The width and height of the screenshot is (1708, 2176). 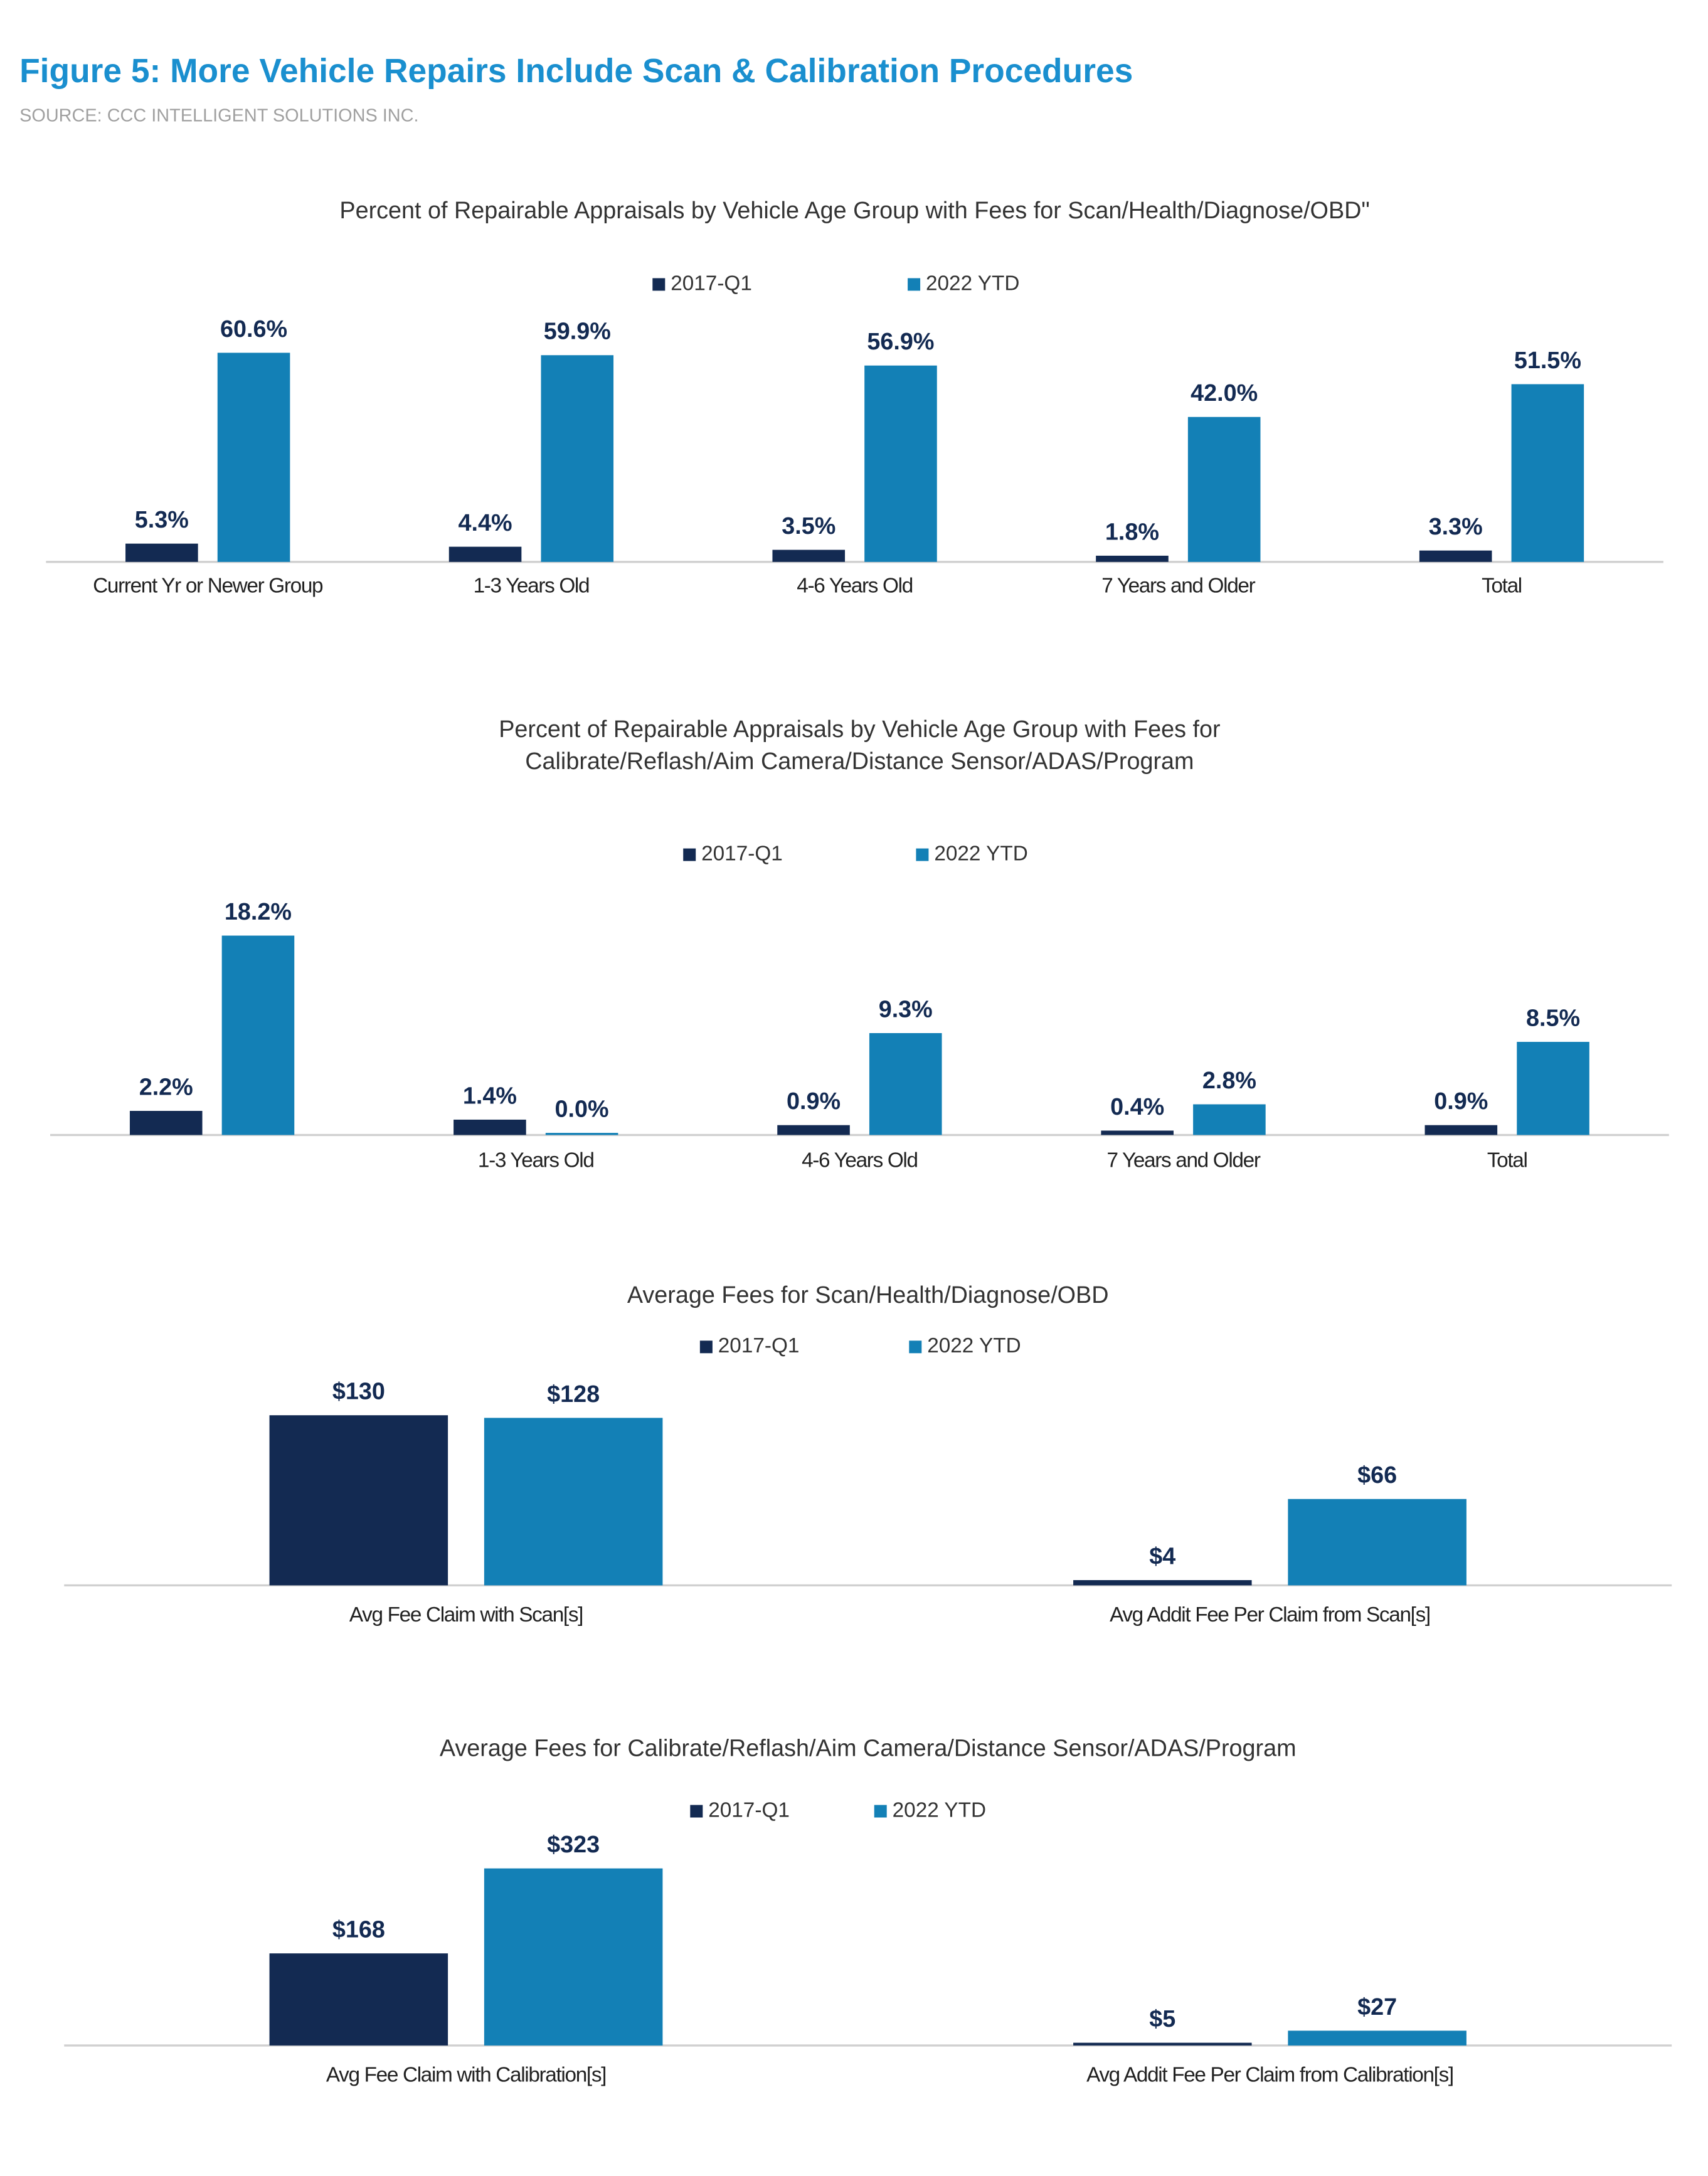 What do you see at coordinates (573, 1394) in the screenshot?
I see `value-label: $128` at bounding box center [573, 1394].